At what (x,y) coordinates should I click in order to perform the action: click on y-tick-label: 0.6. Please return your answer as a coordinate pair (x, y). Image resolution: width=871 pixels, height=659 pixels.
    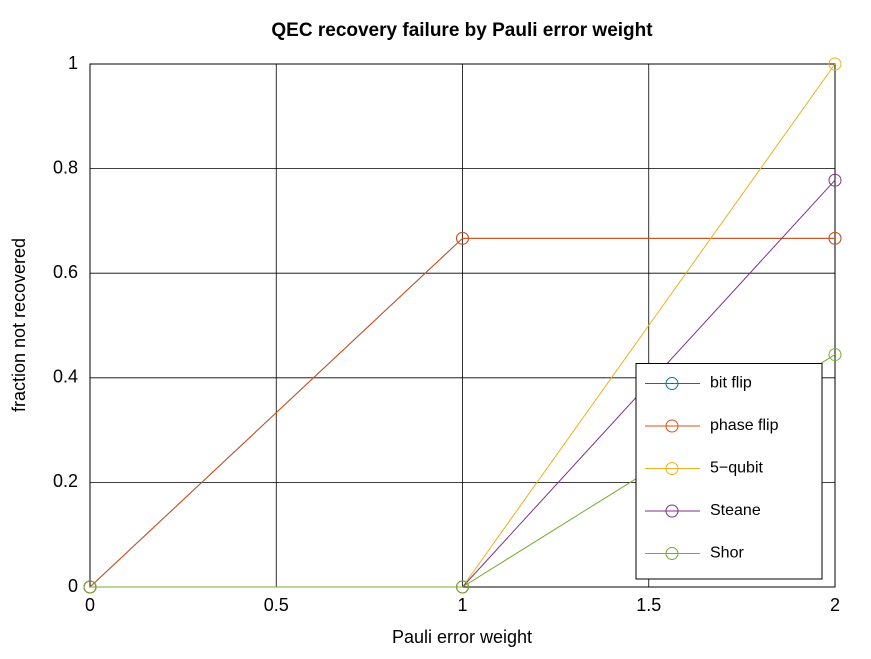
    Looking at the image, I should click on (65, 272).